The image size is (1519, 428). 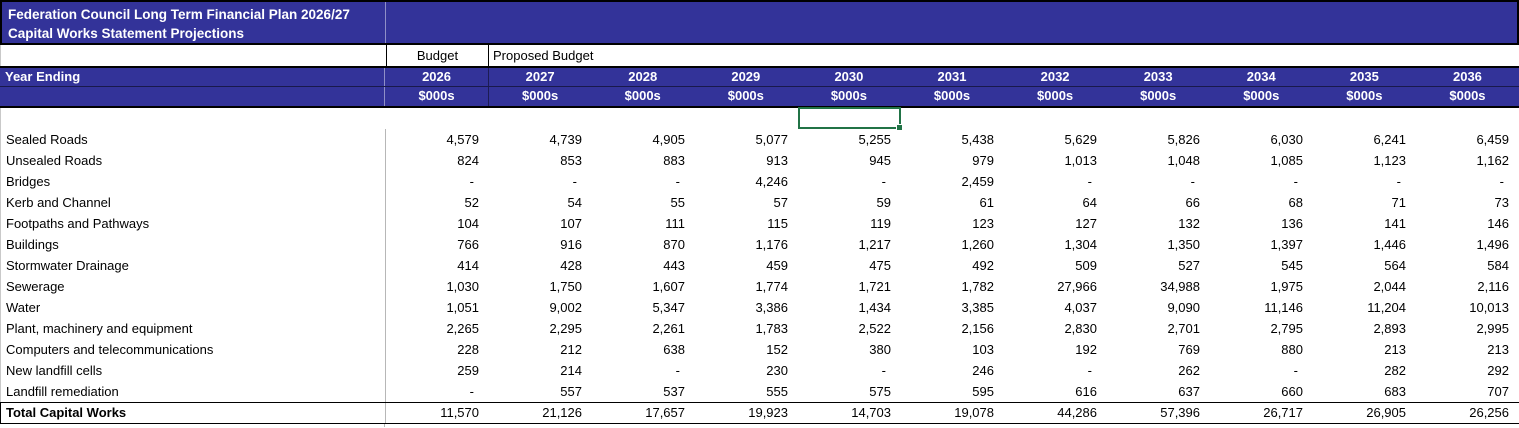 What do you see at coordinates (1489, 307) in the screenshot?
I see `table-cell: 10,013` at bounding box center [1489, 307].